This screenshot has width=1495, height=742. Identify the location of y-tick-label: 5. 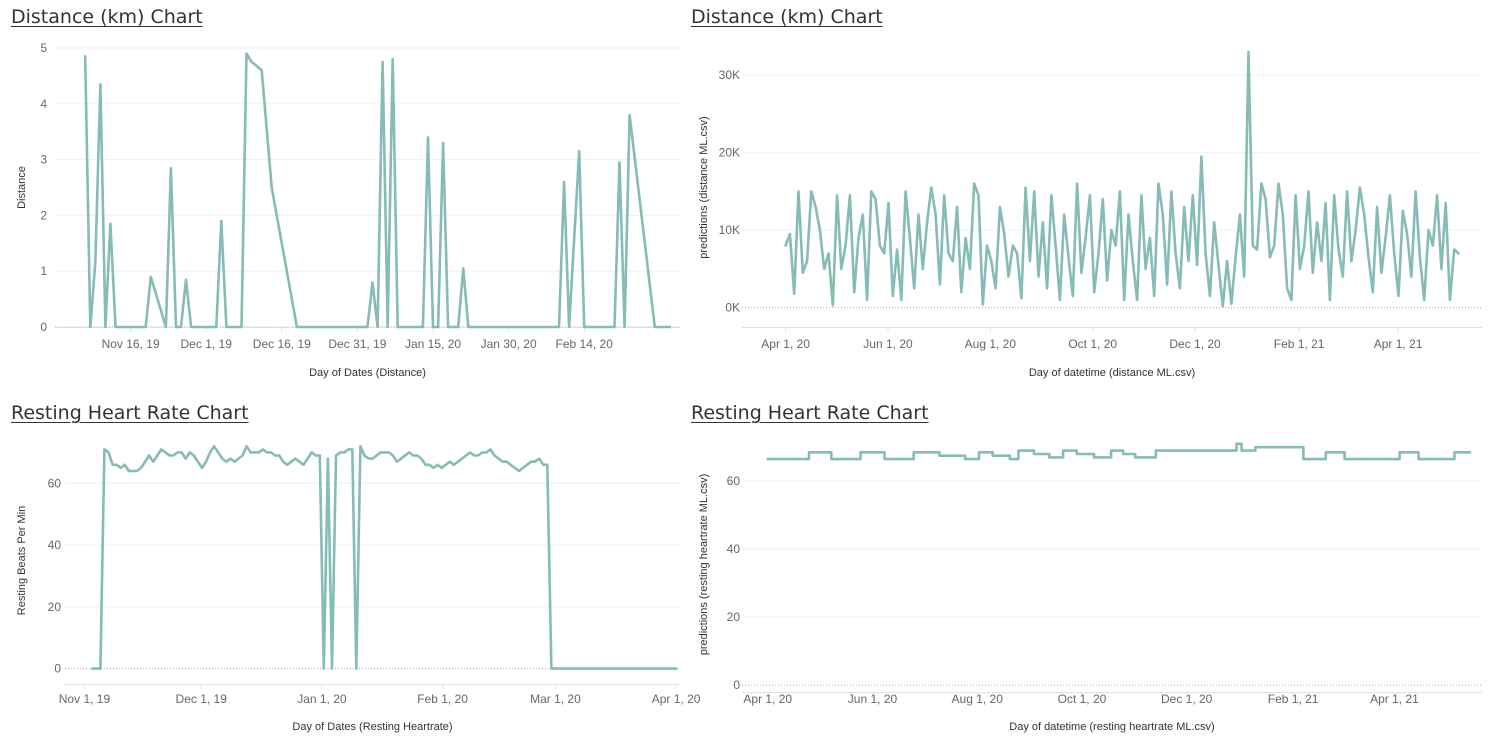
(43, 48).